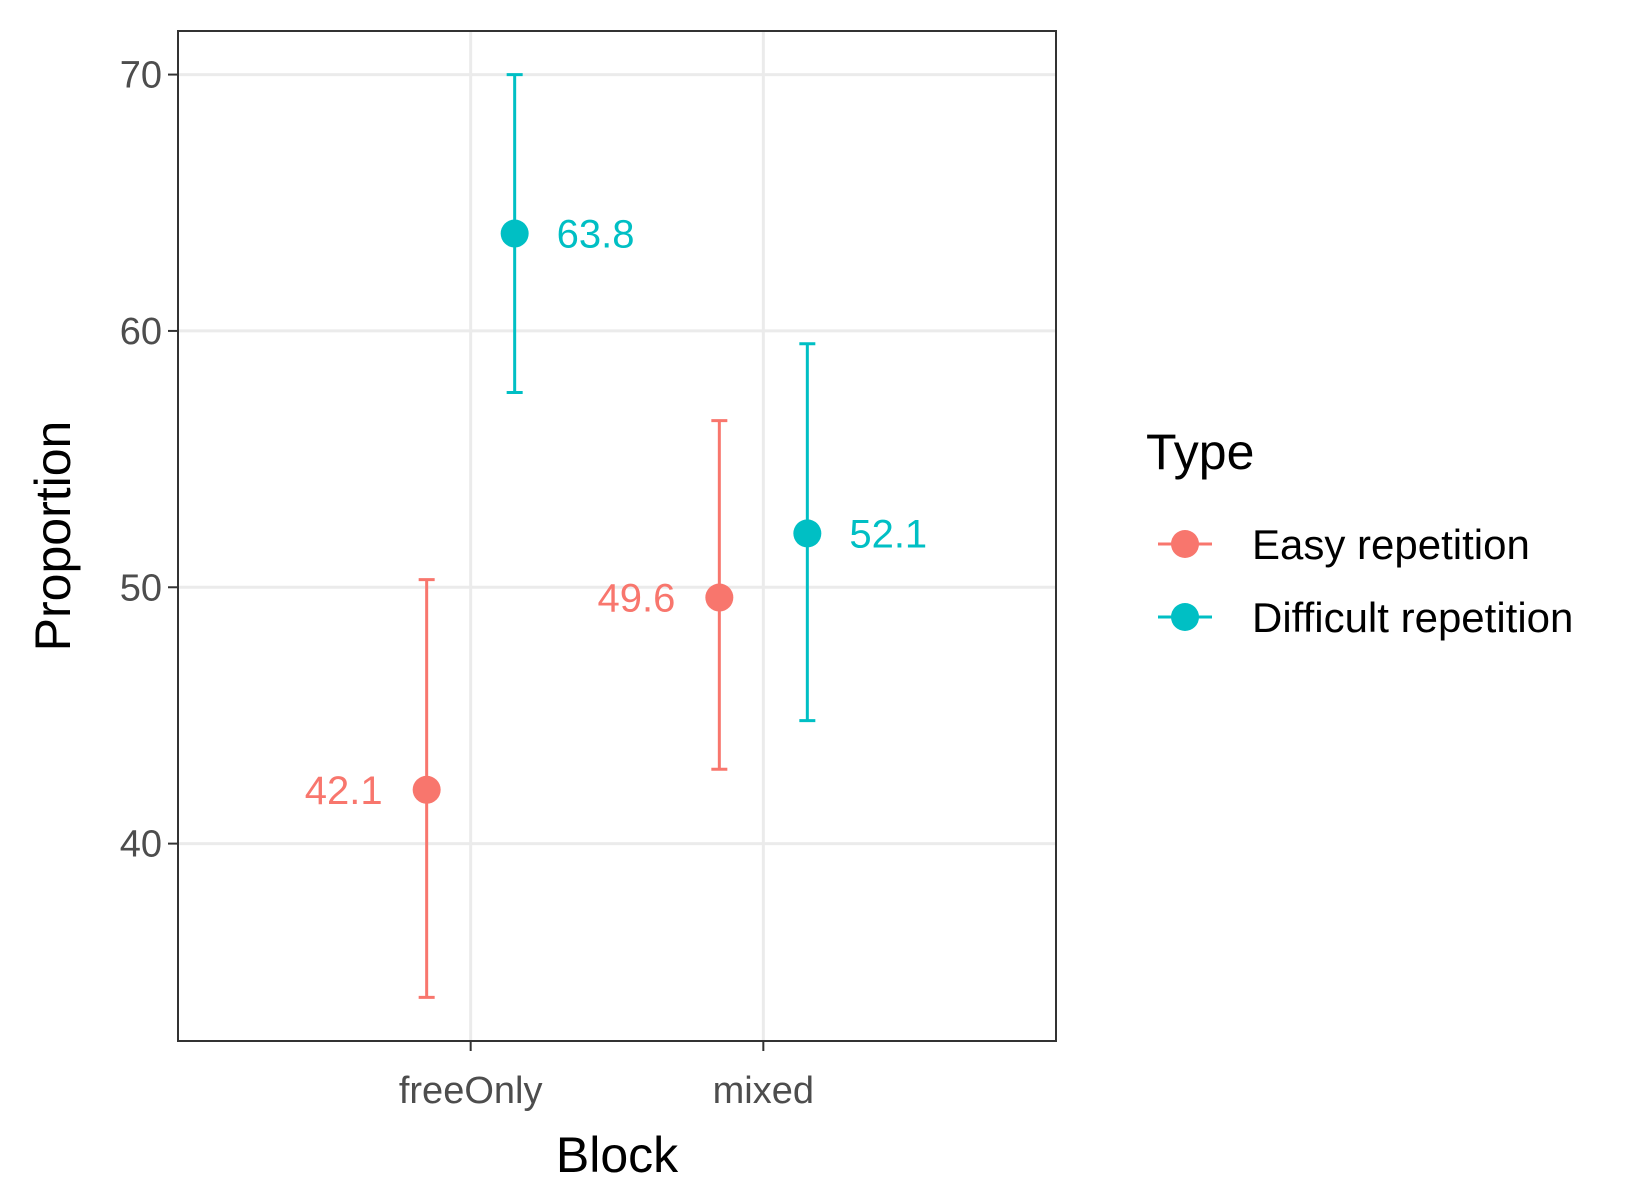 The image size is (1650, 1200). Describe the element at coordinates (1412, 617) in the screenshot. I see `legend-label: Difficult repetition` at that location.